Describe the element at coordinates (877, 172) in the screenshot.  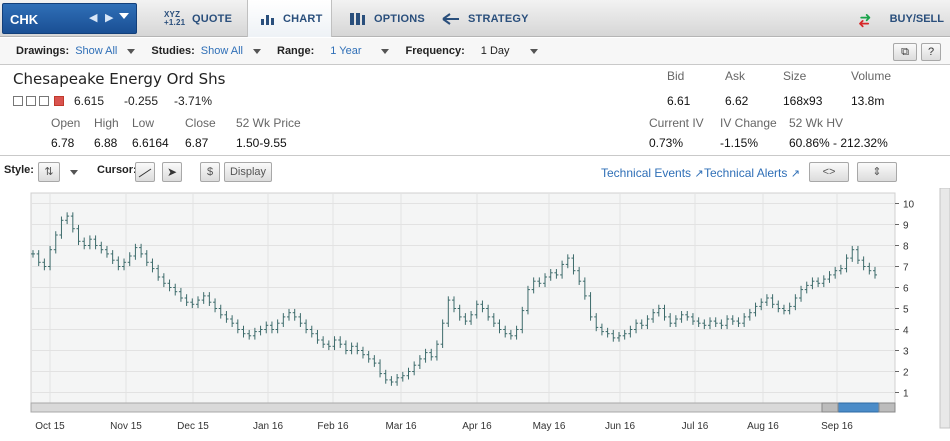
I see `expand-vertical-button: ⇕` at that location.